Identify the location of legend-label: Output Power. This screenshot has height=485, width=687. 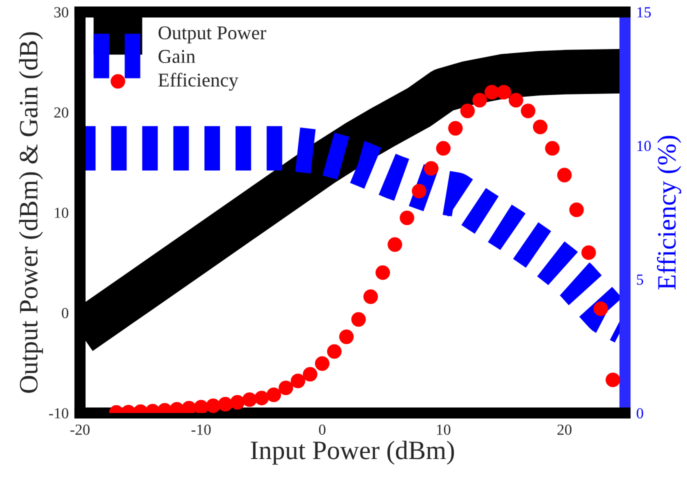
(212, 35).